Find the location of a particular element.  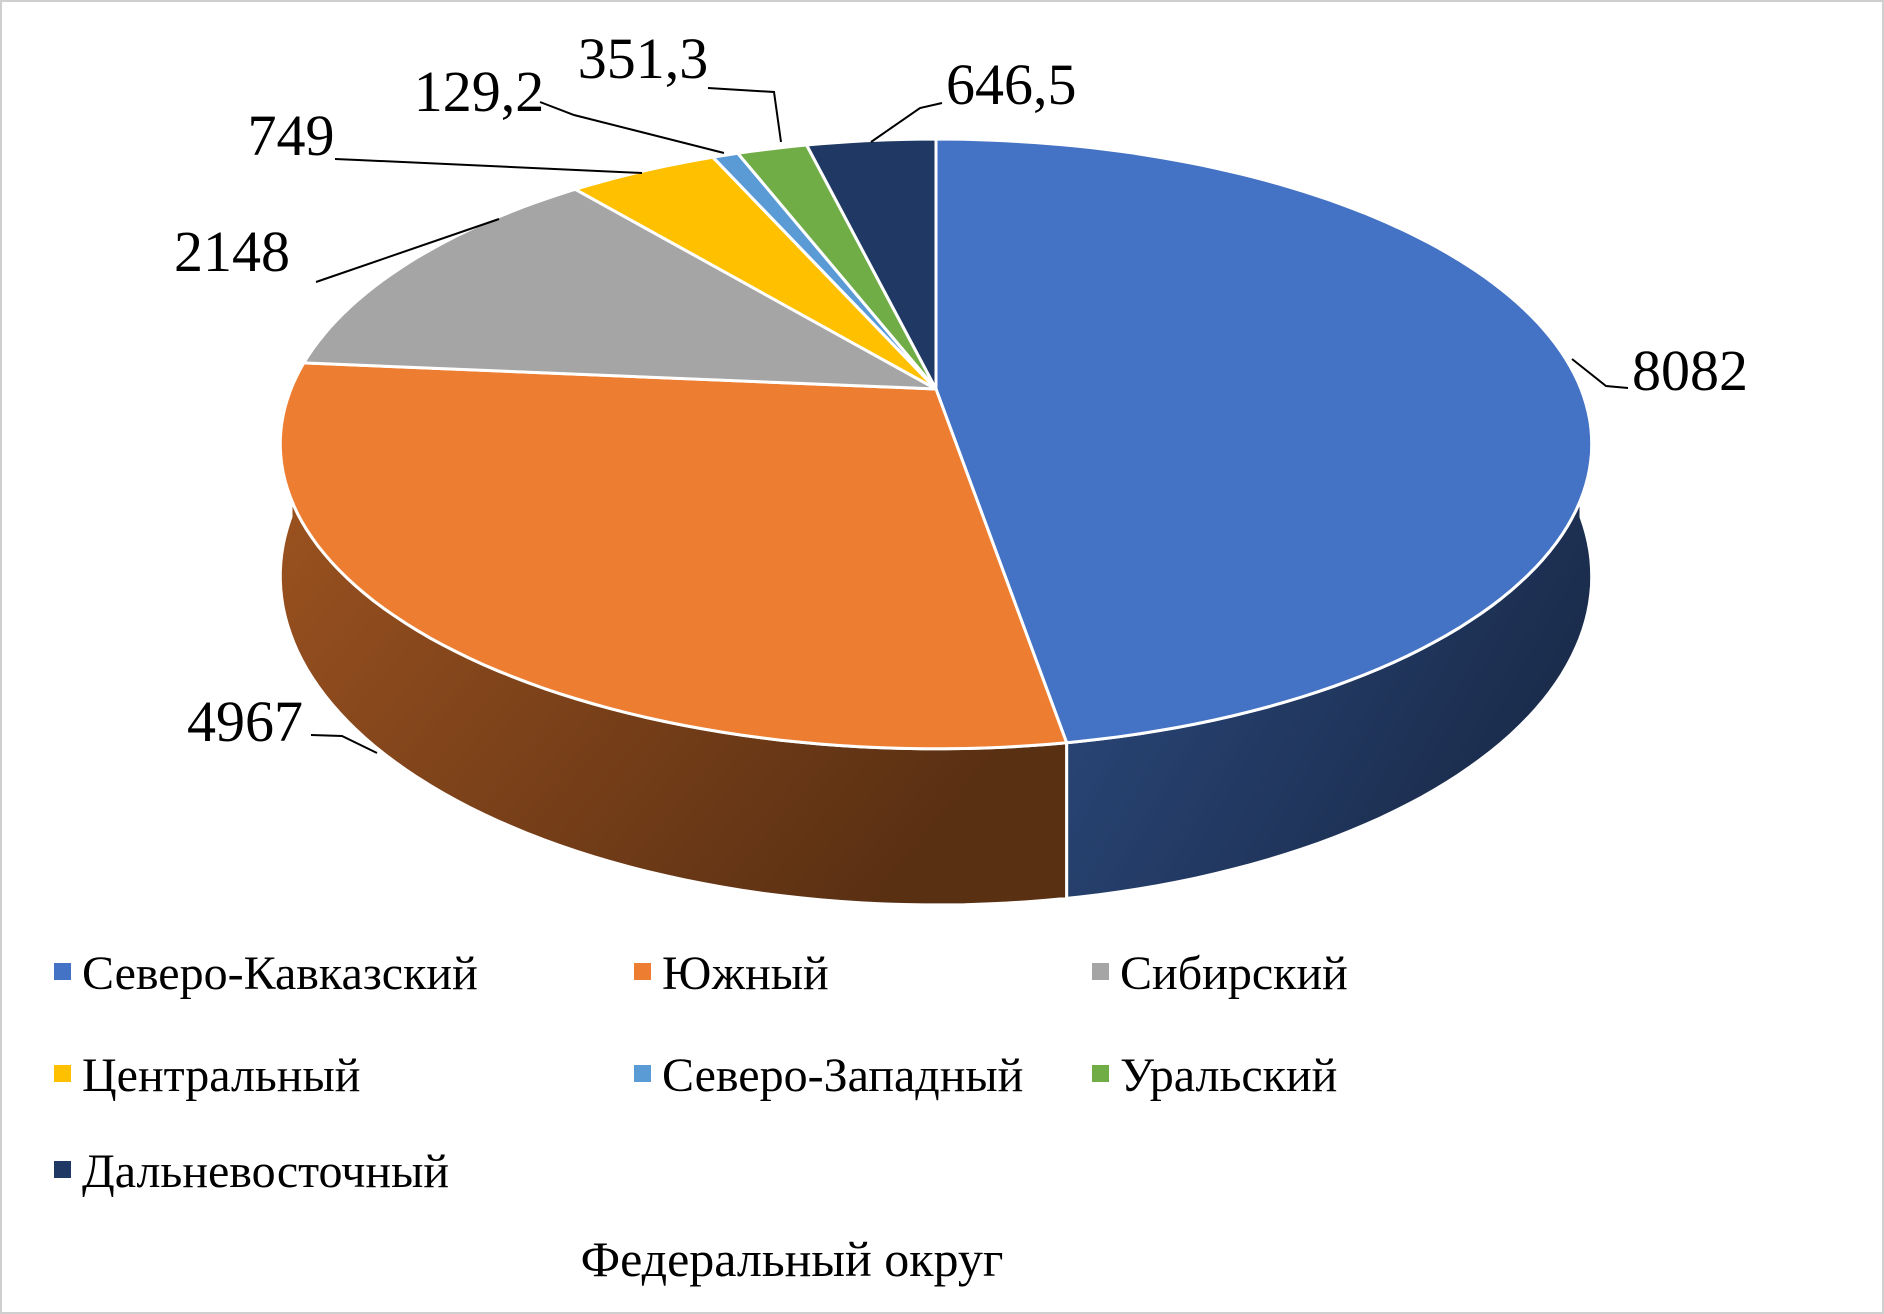

pie-slice-sibirsky is located at coordinates (620, 289).